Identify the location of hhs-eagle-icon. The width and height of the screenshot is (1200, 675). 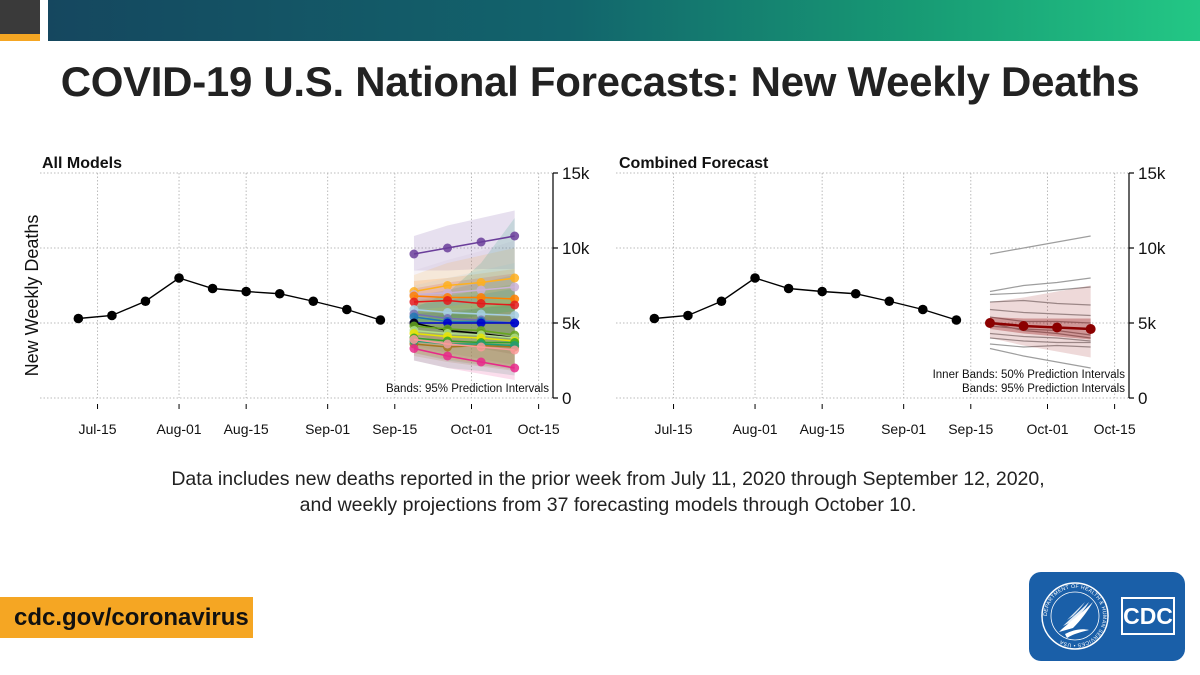
(1076, 620).